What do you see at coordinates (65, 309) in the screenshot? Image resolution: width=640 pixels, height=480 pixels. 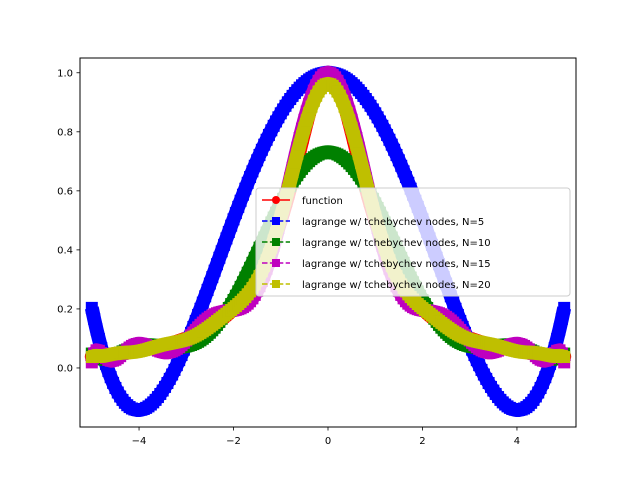 I see `y-tick-label: 0.2` at bounding box center [65, 309].